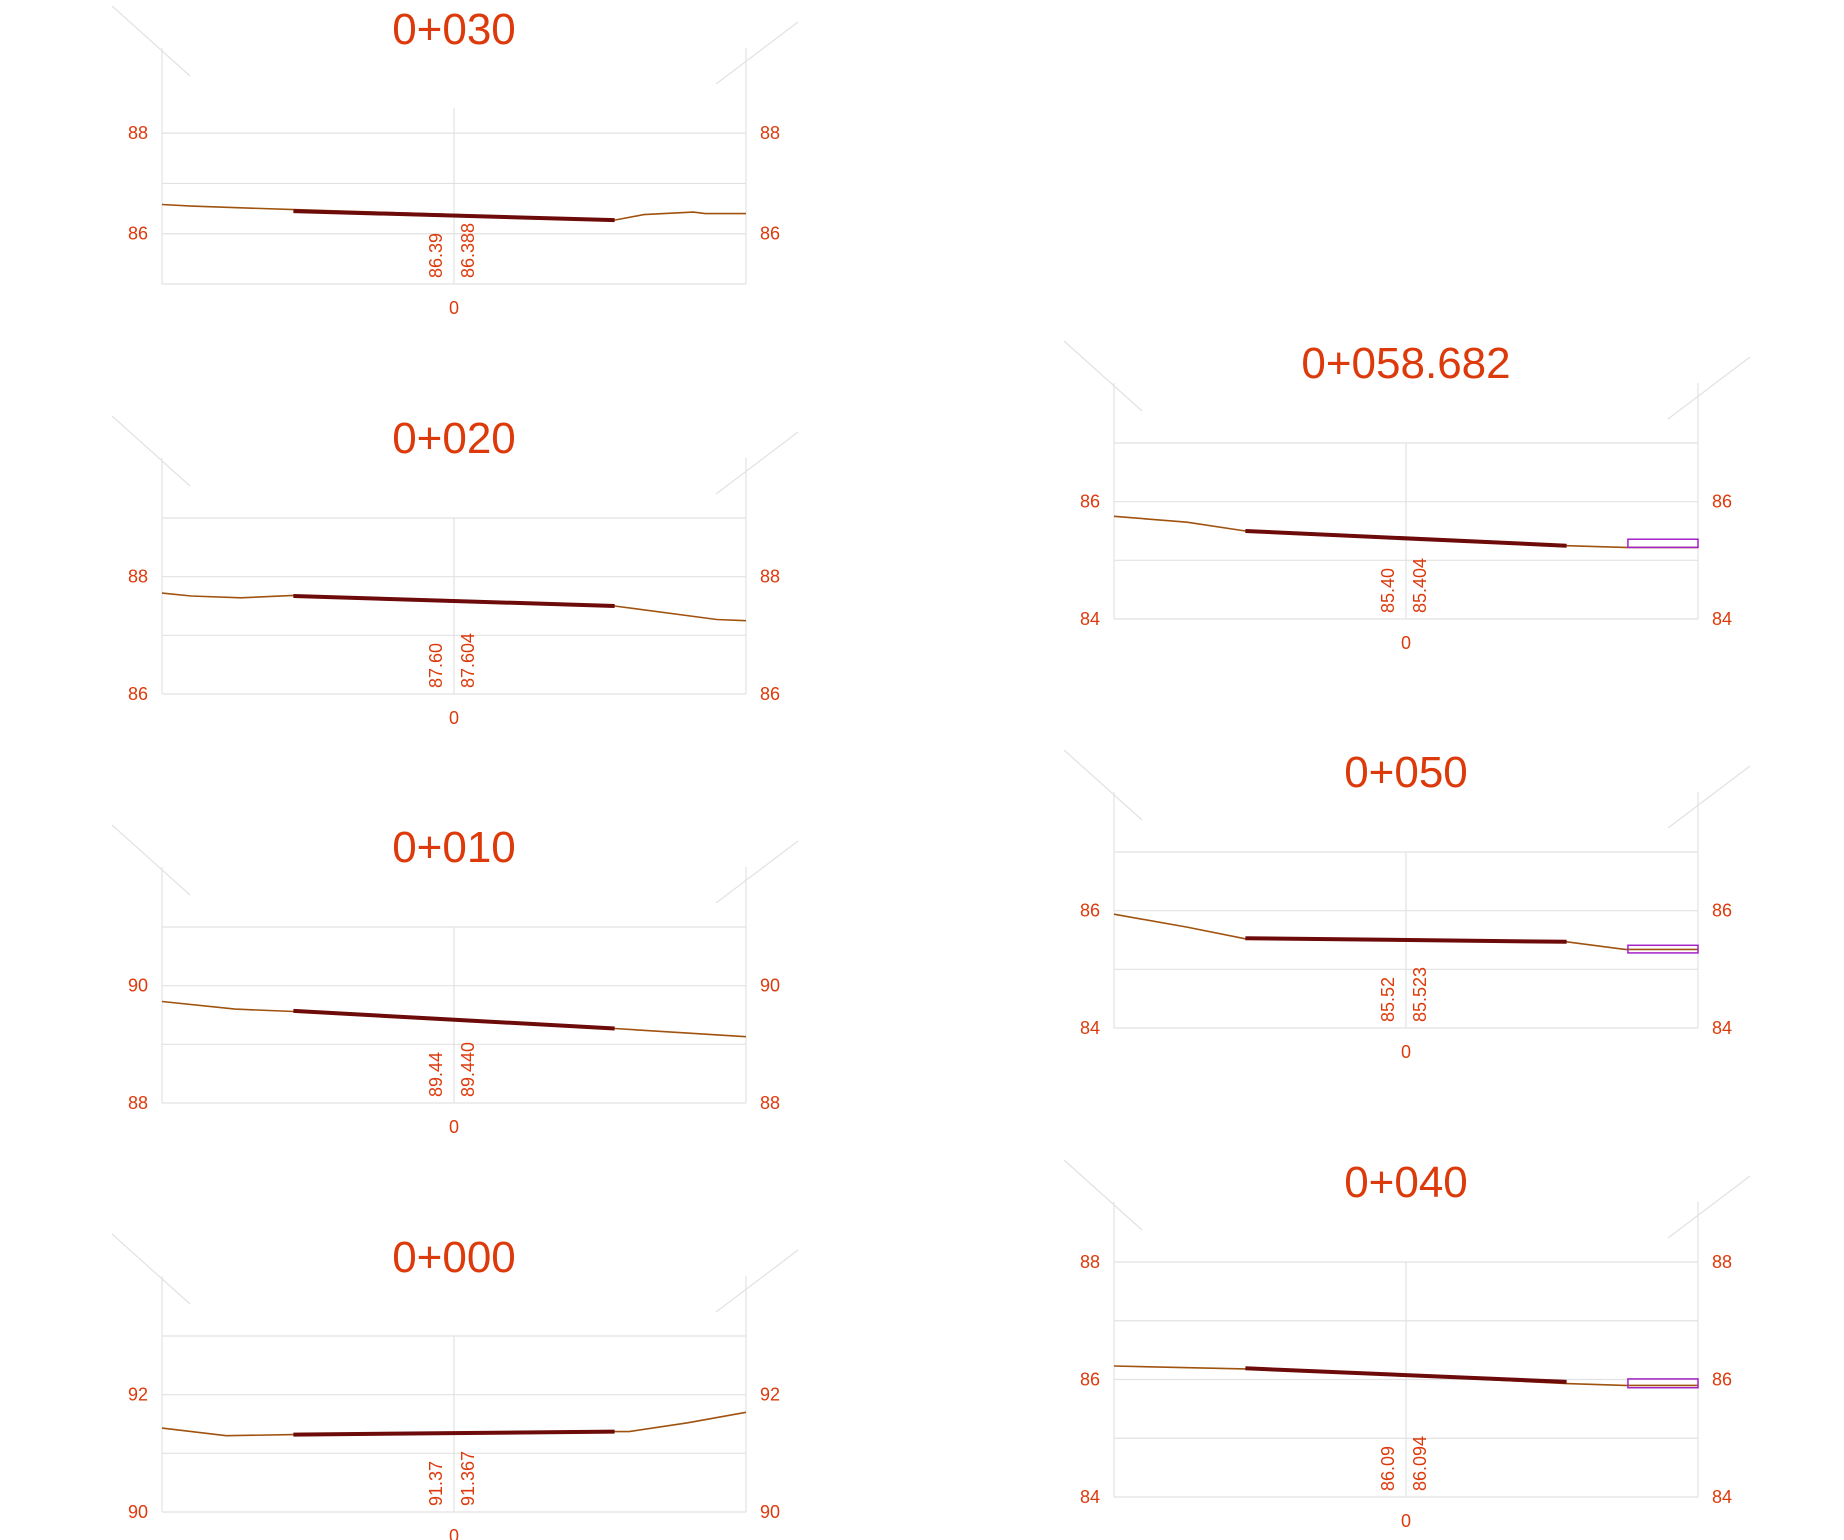  I want to click on existing-elevation-label: 85.52, so click(1388, 999).